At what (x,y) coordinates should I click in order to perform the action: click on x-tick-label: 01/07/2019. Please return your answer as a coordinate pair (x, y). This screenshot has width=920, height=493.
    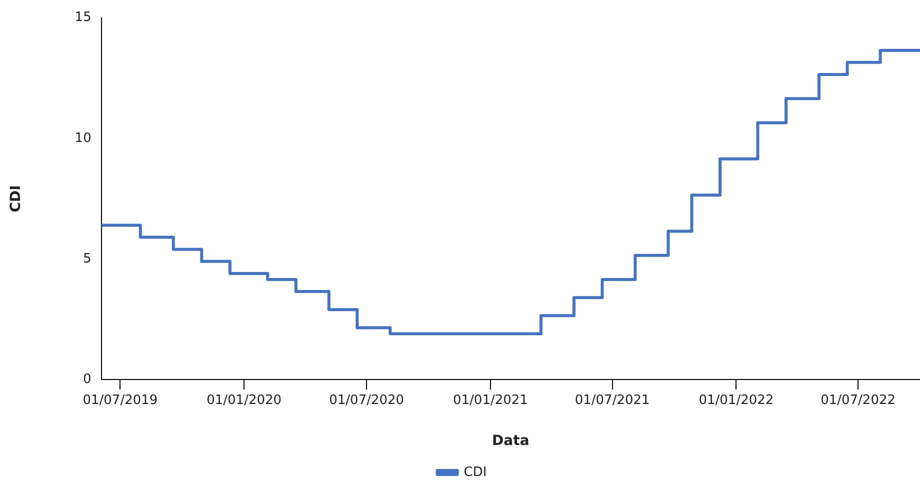
    Looking at the image, I should click on (120, 400).